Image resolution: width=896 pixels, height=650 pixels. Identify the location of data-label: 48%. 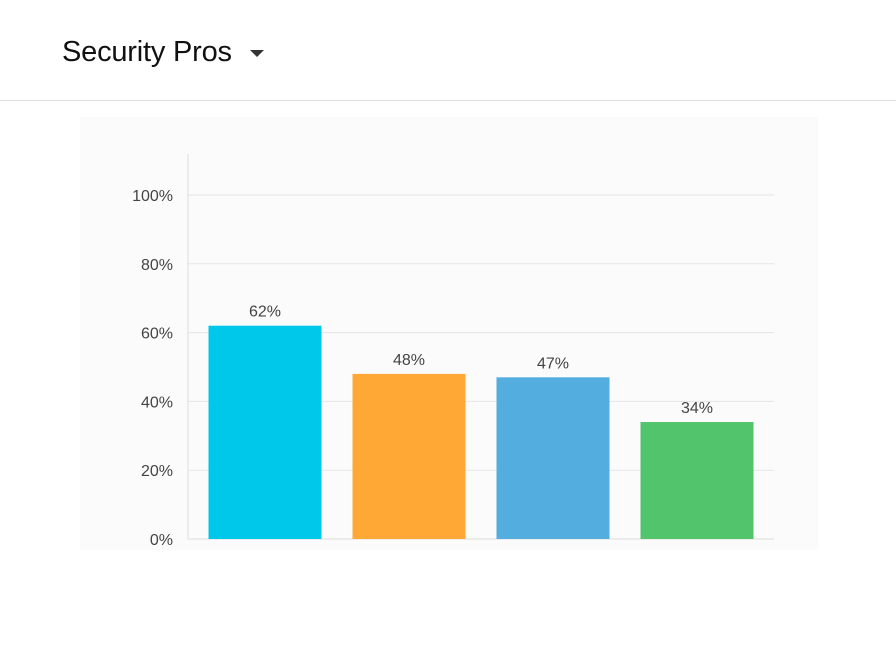
(409, 360).